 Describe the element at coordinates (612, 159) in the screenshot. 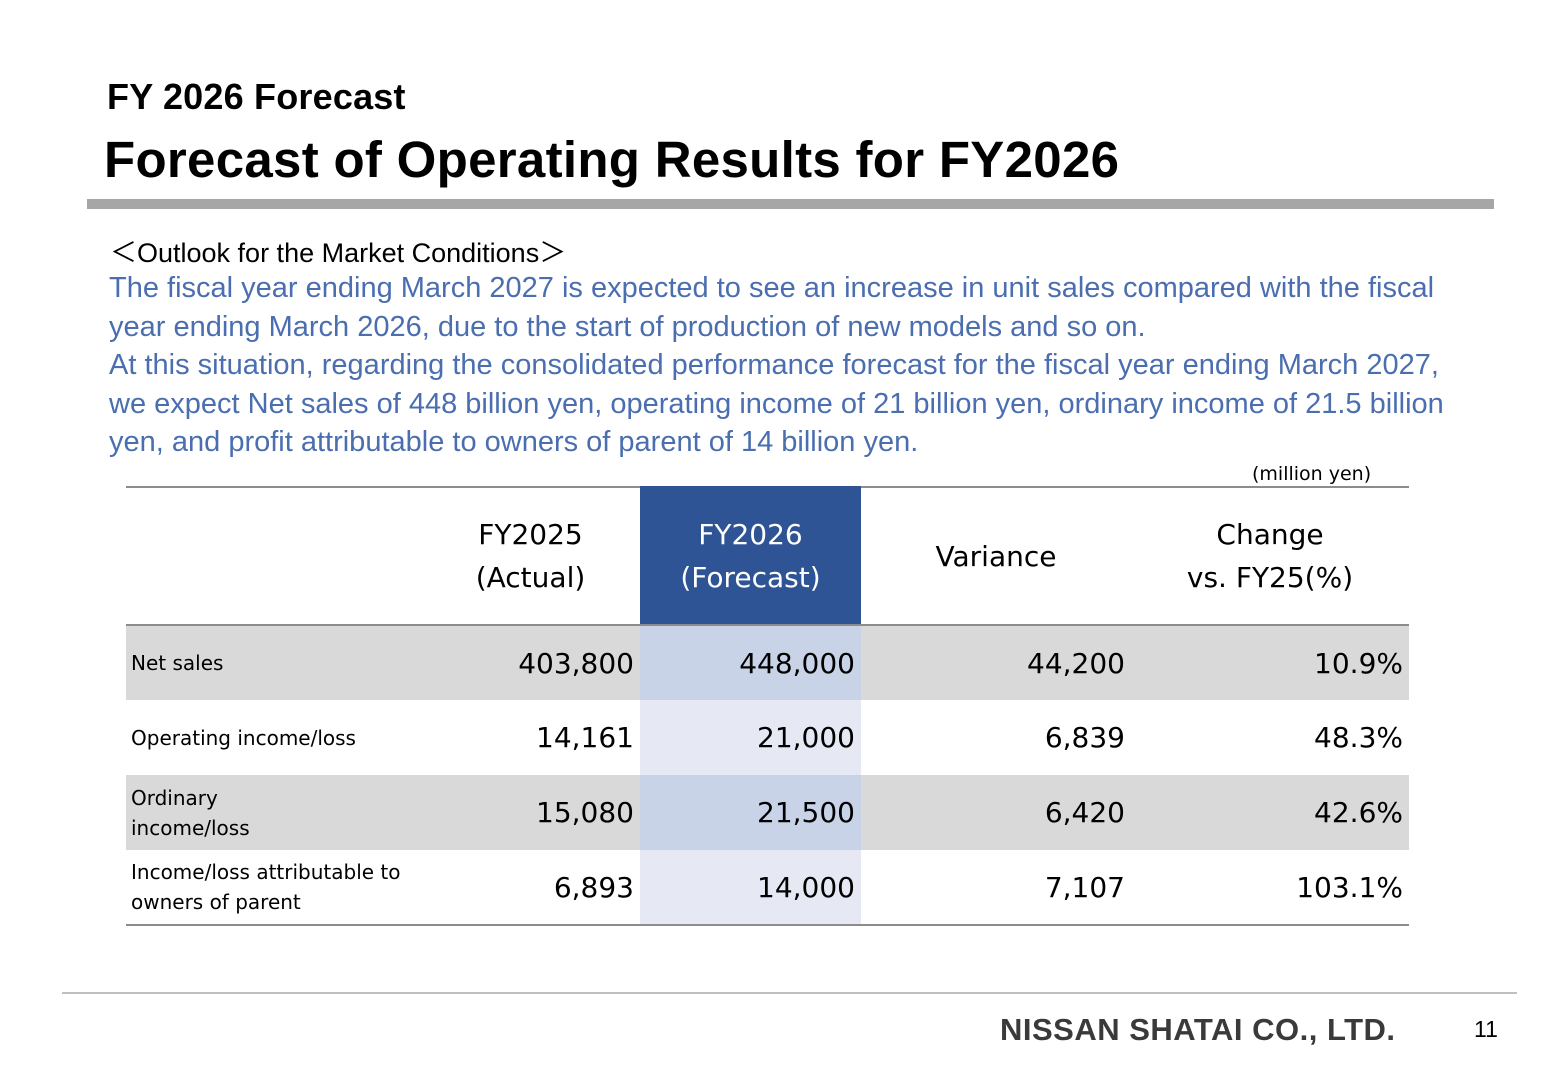

I see `slide-title: Forecast of Operating Results for FY2026` at that location.